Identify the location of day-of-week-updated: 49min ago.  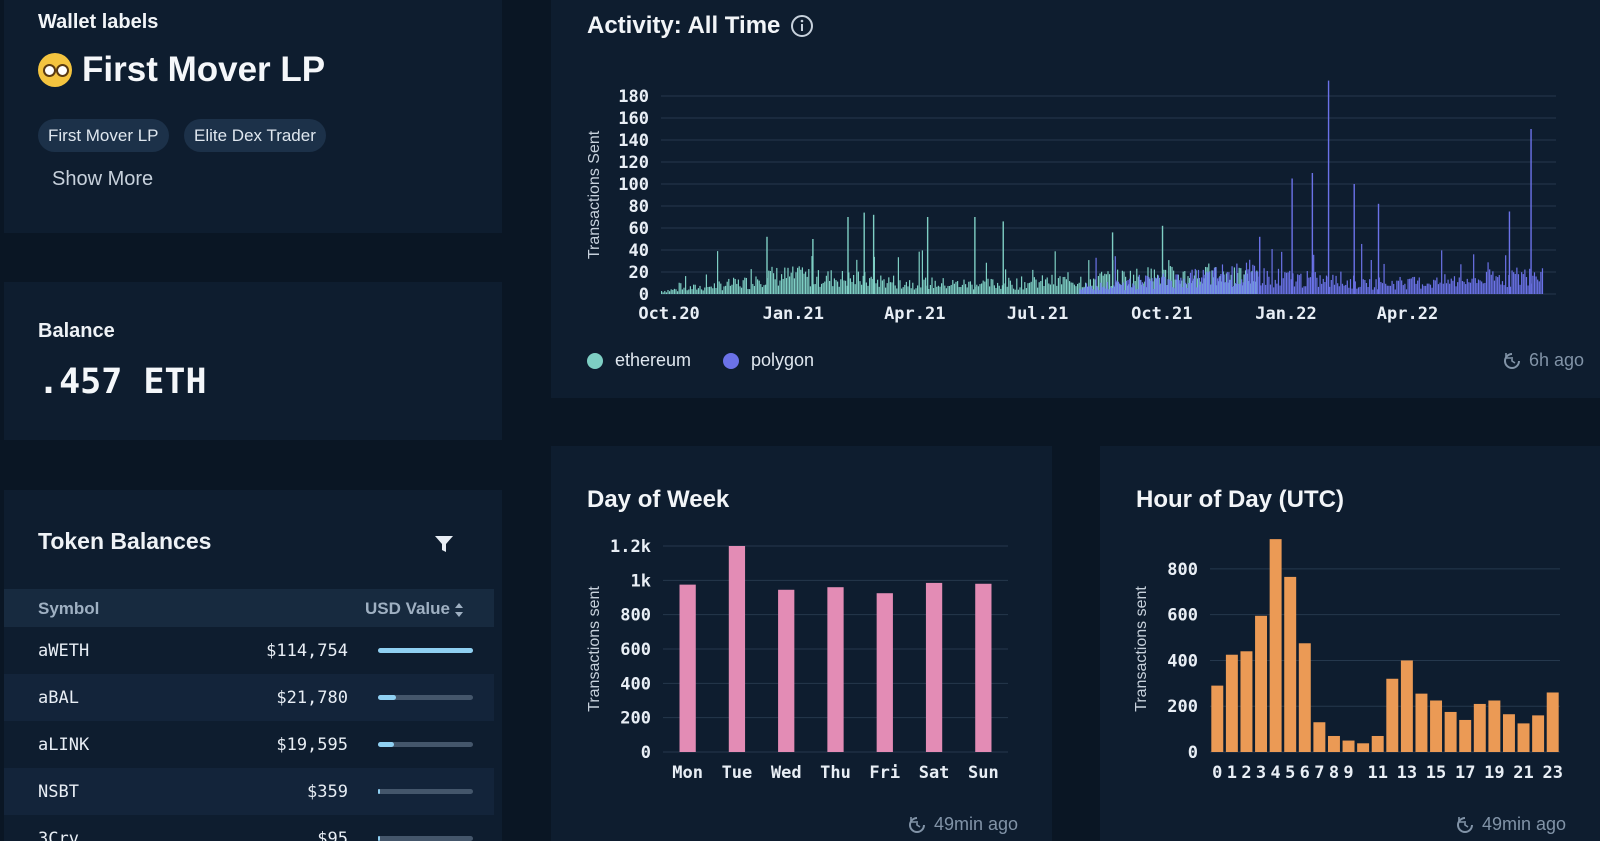
(963, 824).